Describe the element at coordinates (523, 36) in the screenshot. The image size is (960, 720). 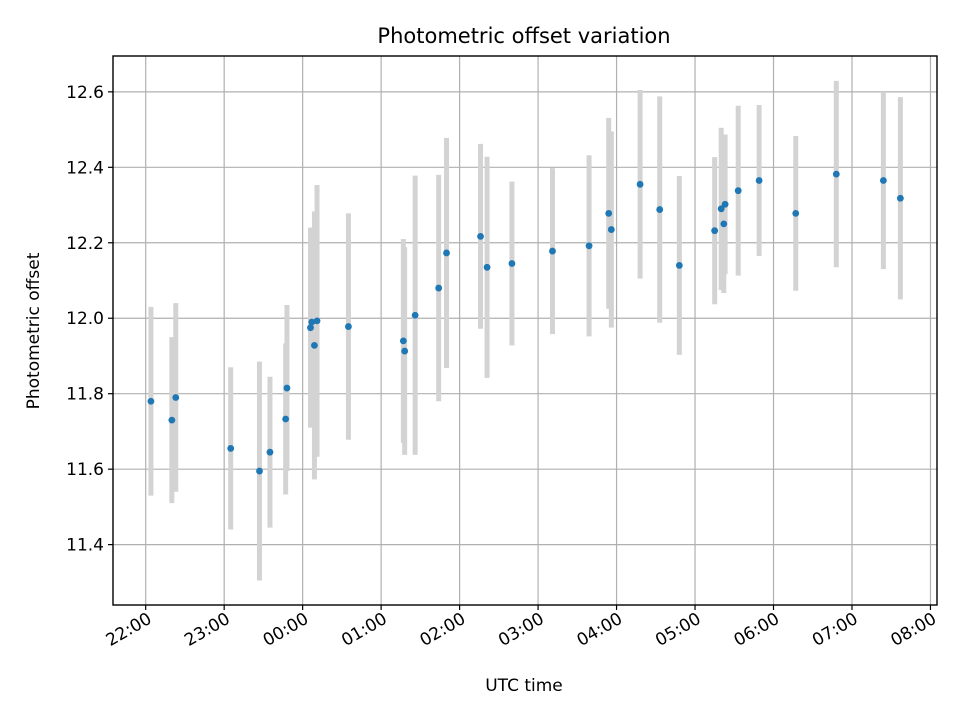
I see `chart-title: Photometric offset variation` at that location.